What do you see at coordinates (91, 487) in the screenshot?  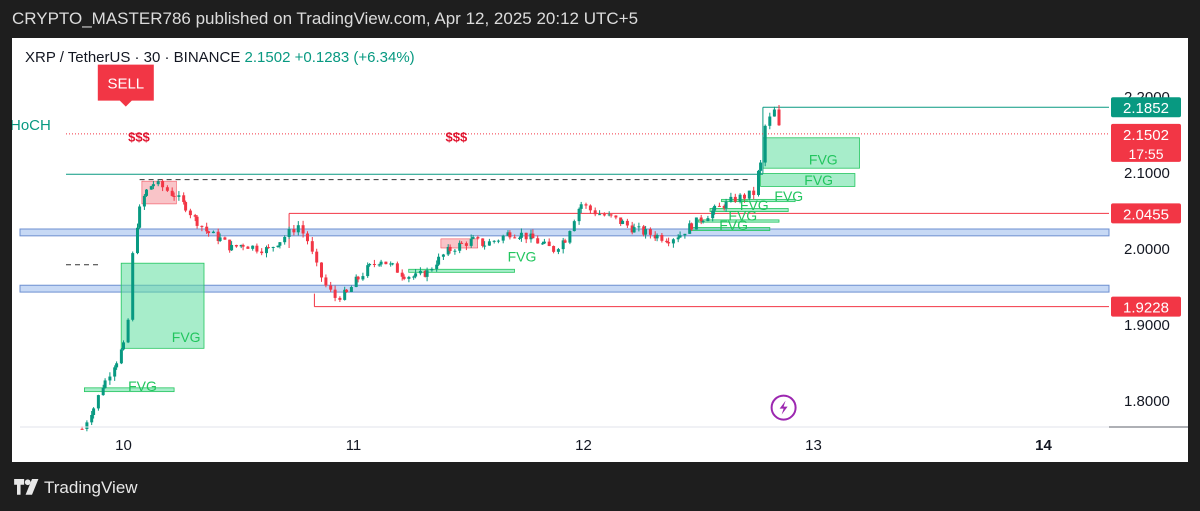 I see `brand-name: TradingView` at bounding box center [91, 487].